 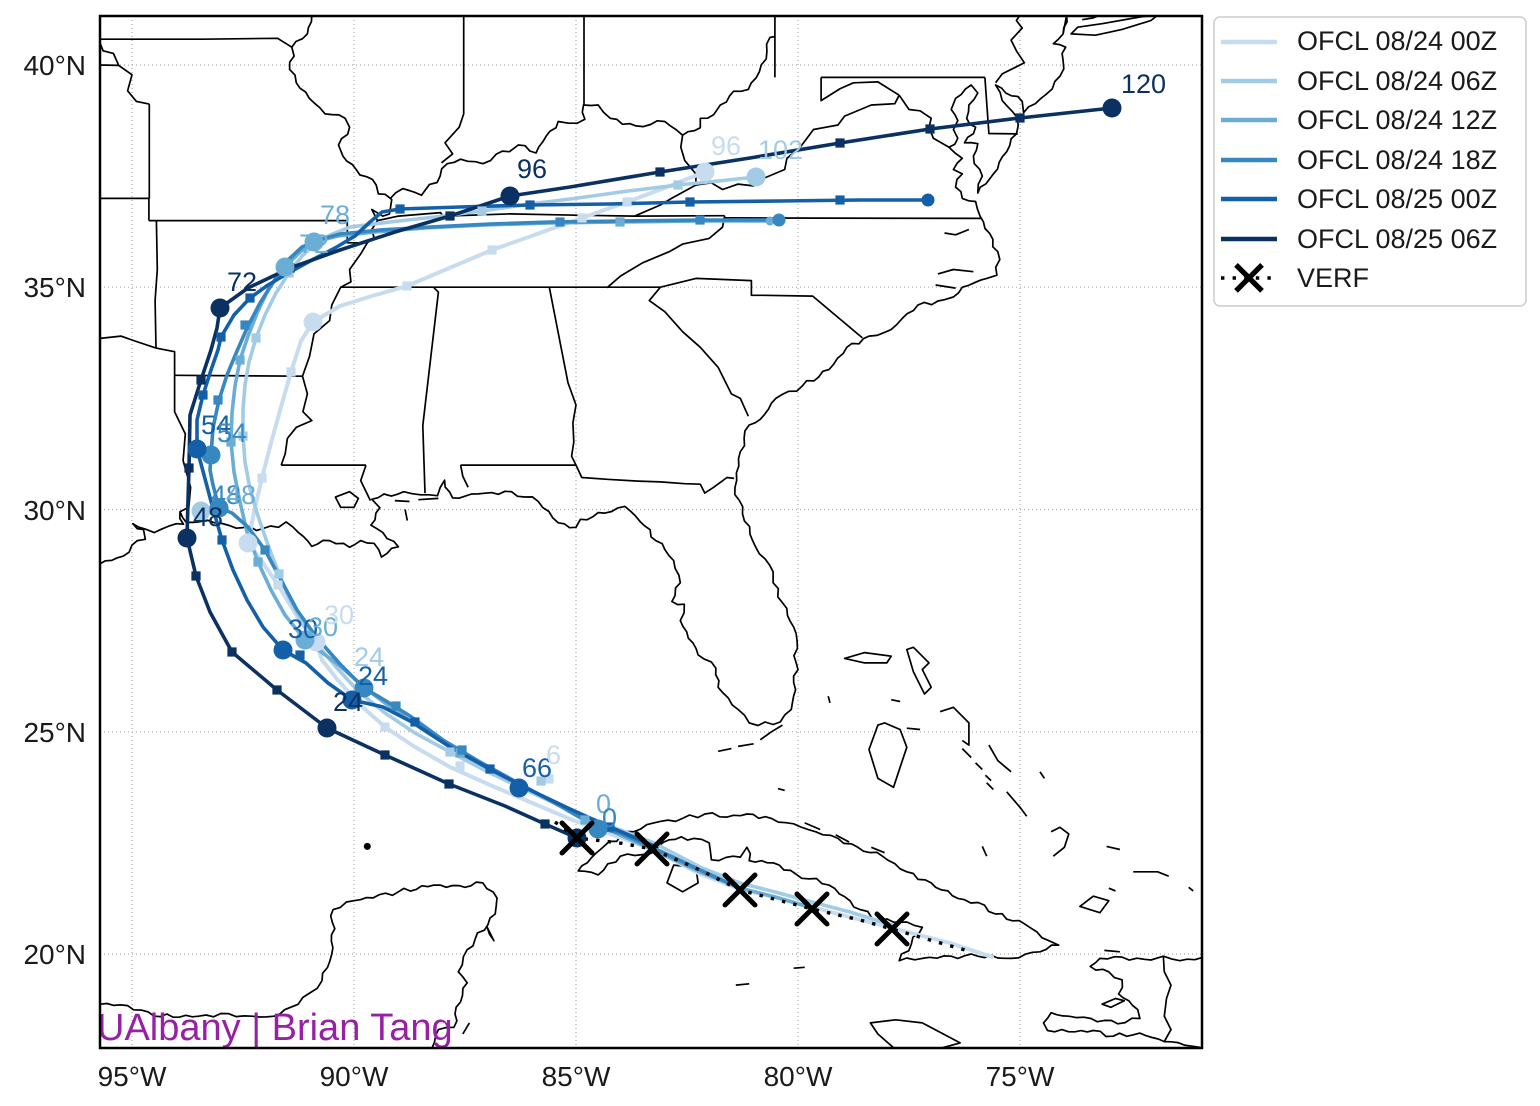 What do you see at coordinates (275, 1028) in the screenshot?
I see `svg-text: UAlbany | Brian Tang` at bounding box center [275, 1028].